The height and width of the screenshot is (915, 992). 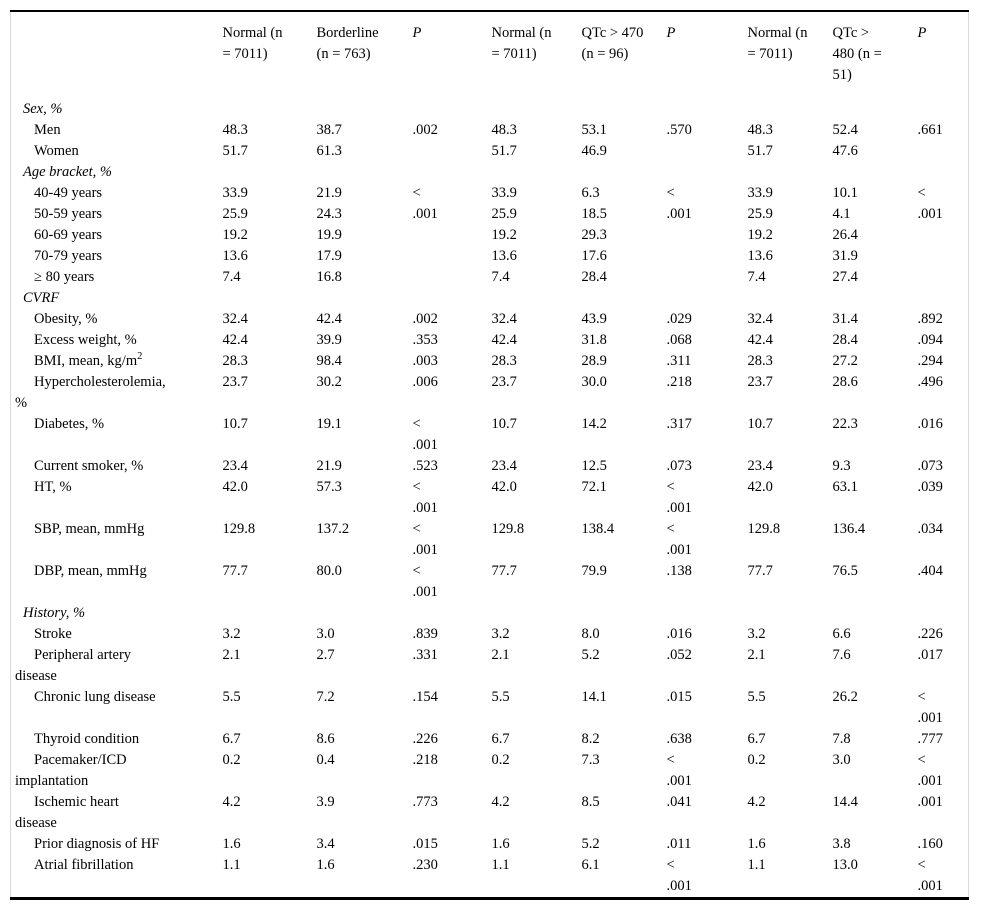 What do you see at coordinates (504, 319) in the screenshot?
I see `value-cell: 32.4` at bounding box center [504, 319].